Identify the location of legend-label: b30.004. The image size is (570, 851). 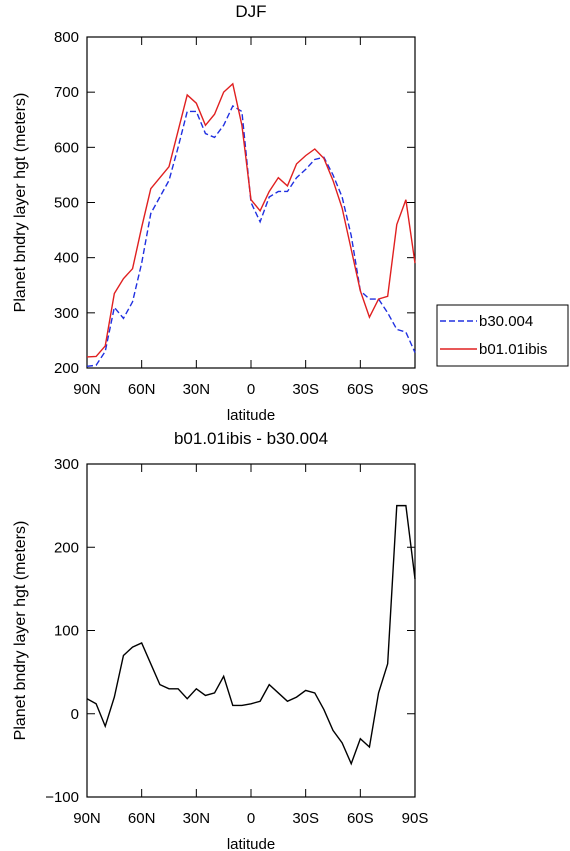
(506, 321).